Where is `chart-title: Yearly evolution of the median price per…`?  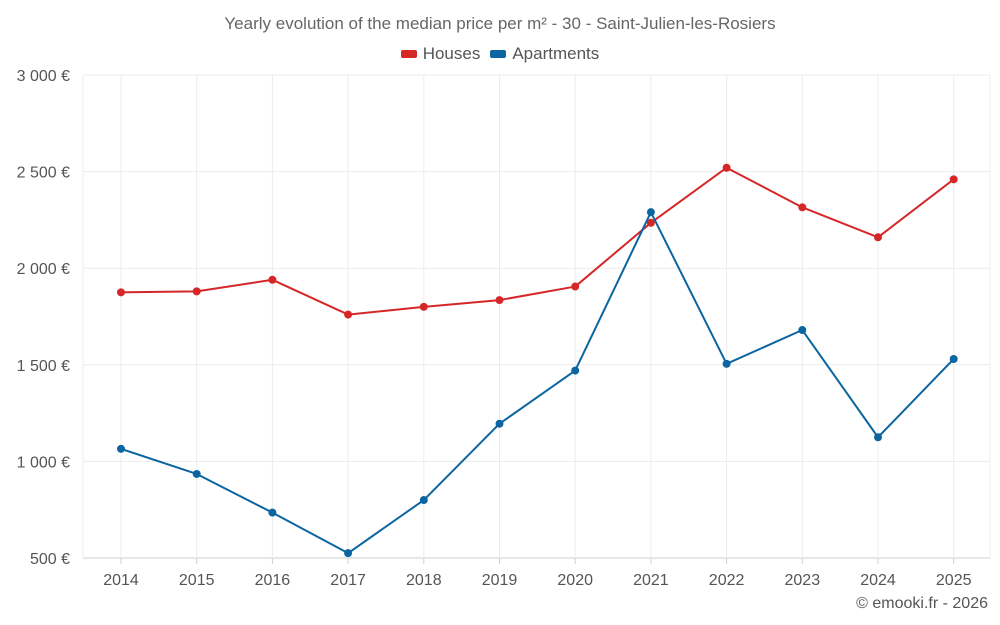 chart-title: Yearly evolution of the median price per… is located at coordinates (500, 23).